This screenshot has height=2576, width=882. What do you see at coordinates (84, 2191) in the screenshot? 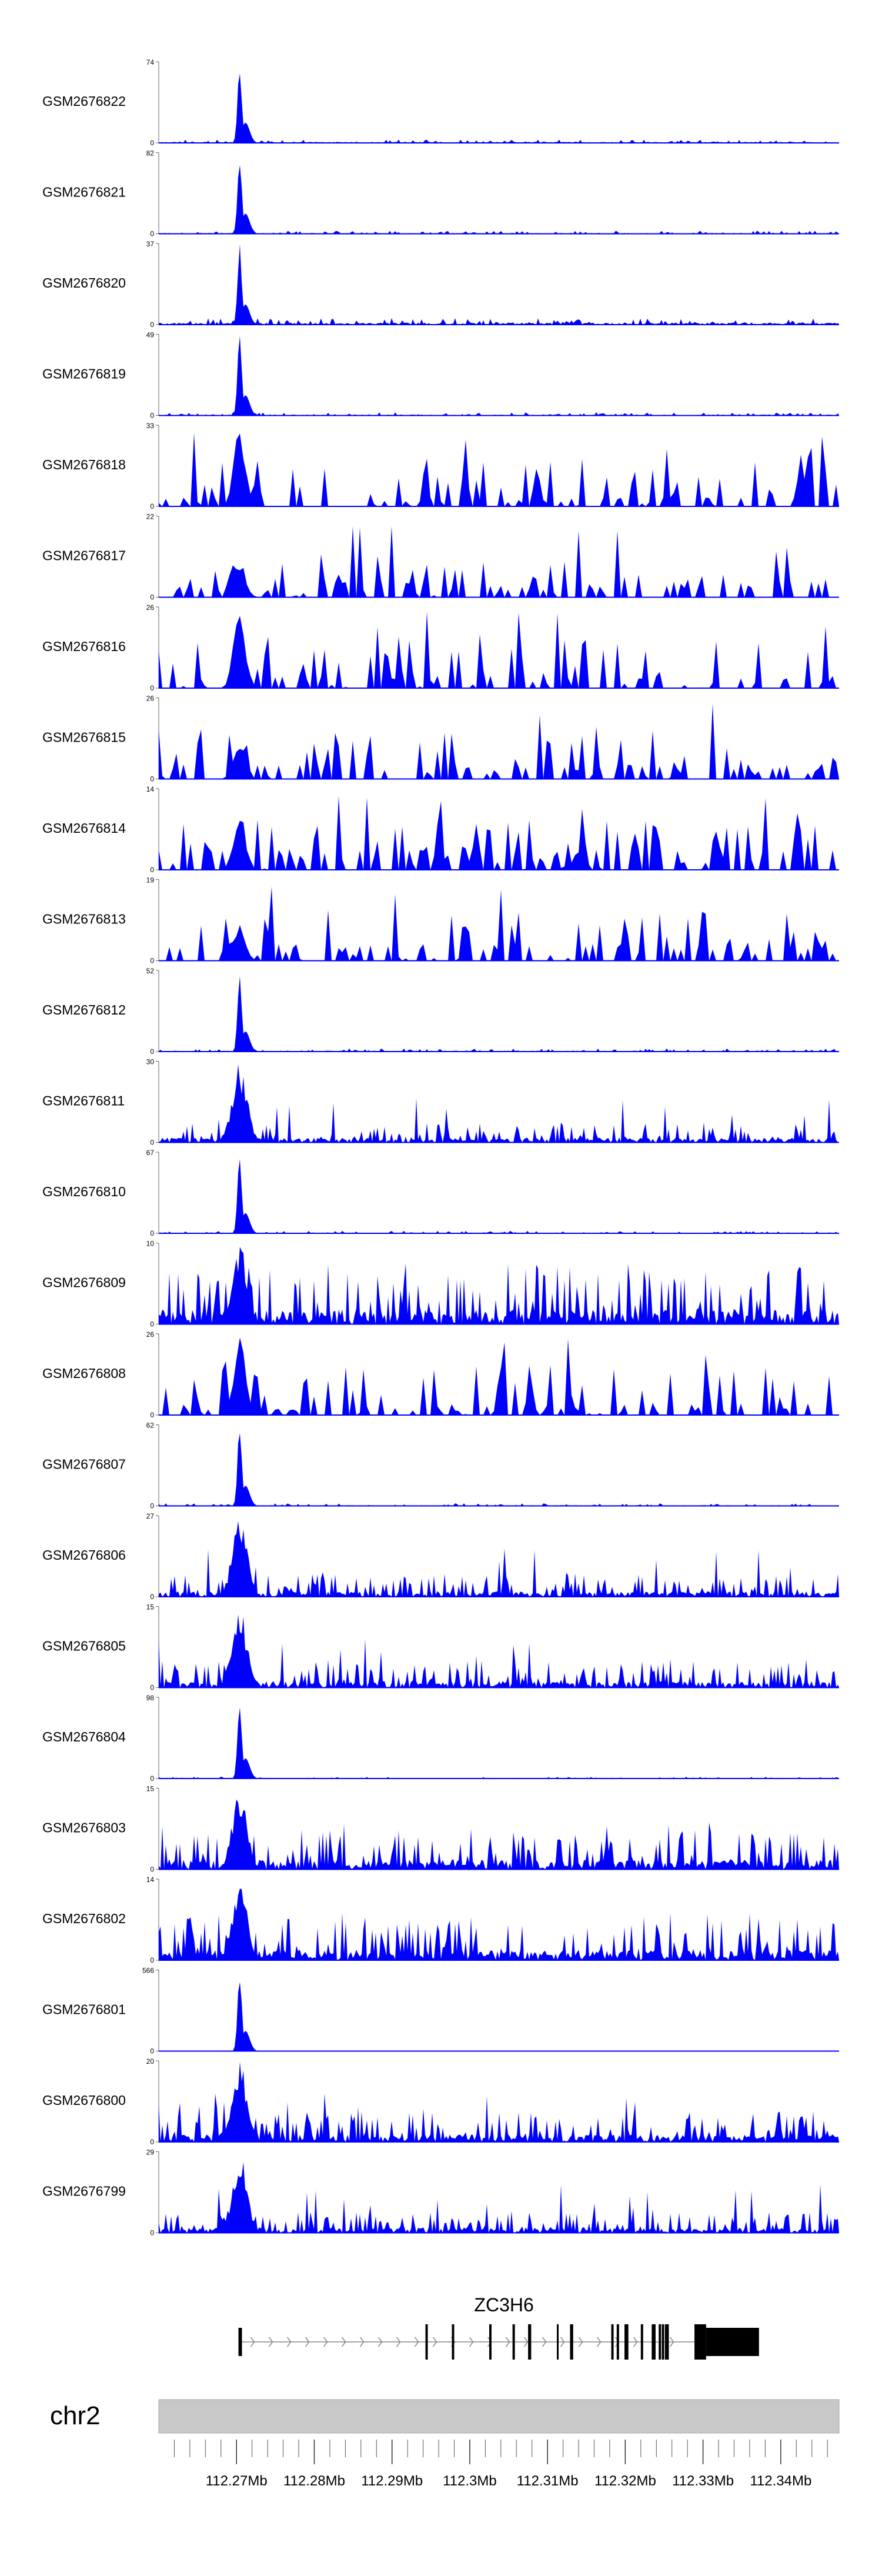
I see `track-label: GSM2676799` at bounding box center [84, 2191].